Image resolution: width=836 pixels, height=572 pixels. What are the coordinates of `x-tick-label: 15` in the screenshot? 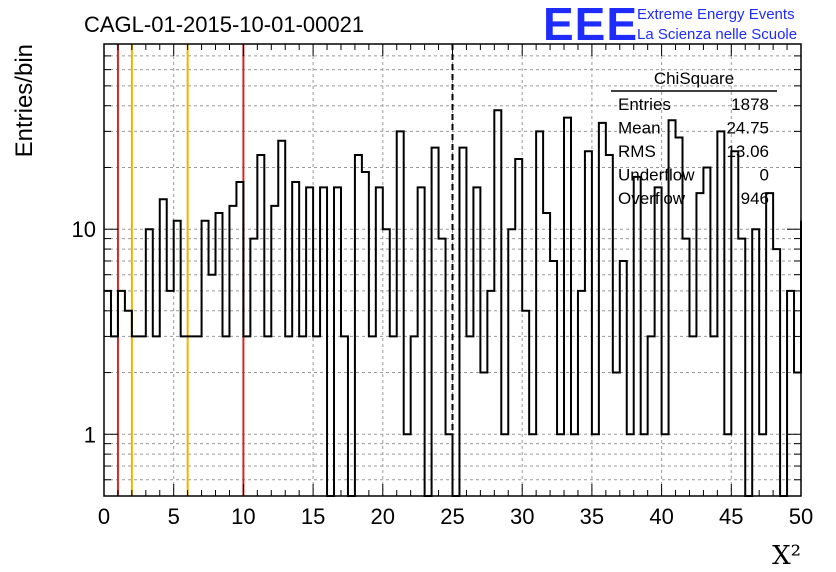 It's located at (313, 516).